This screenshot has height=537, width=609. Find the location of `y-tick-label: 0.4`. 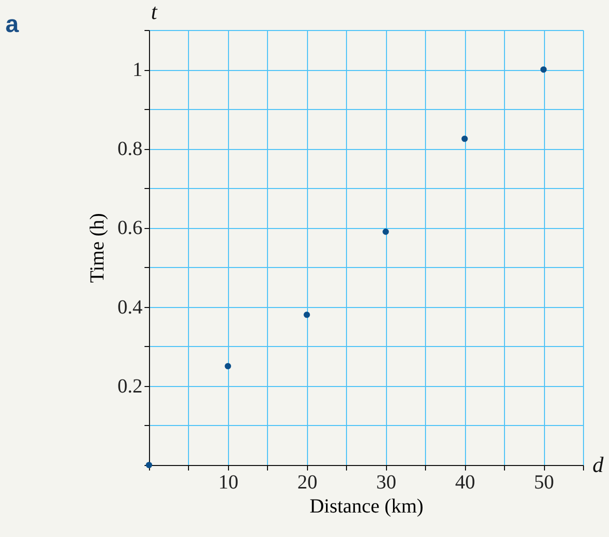

y-tick-label: 0.4 is located at coordinates (130, 307).